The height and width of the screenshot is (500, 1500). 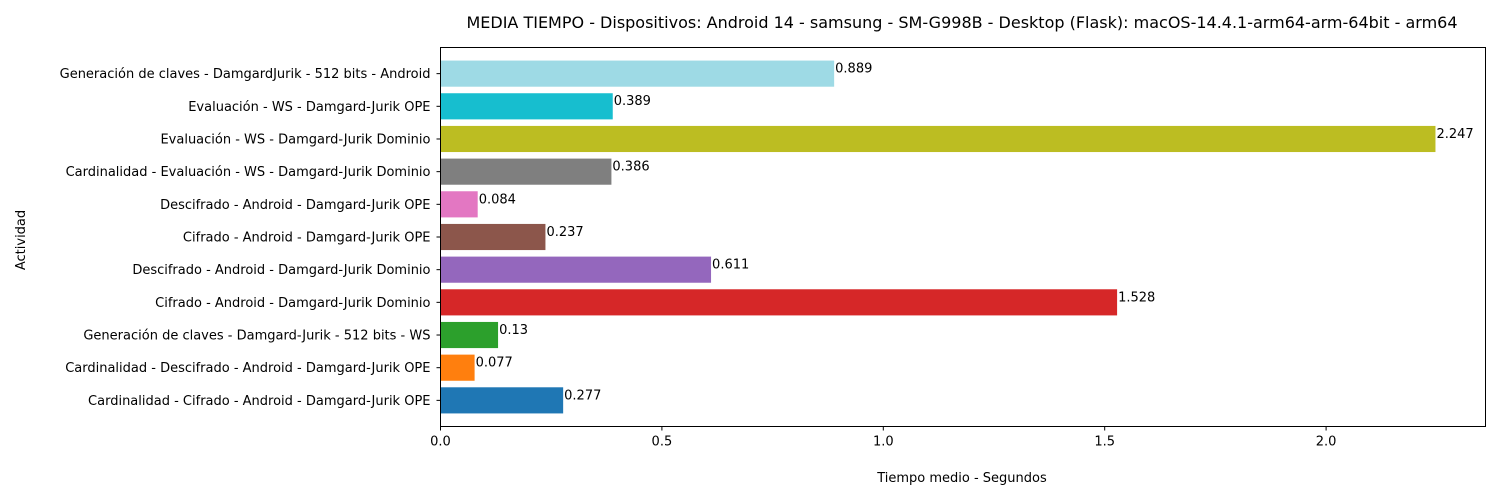 What do you see at coordinates (440, 442) in the screenshot?
I see `x-tick-label: 0.0` at bounding box center [440, 442].